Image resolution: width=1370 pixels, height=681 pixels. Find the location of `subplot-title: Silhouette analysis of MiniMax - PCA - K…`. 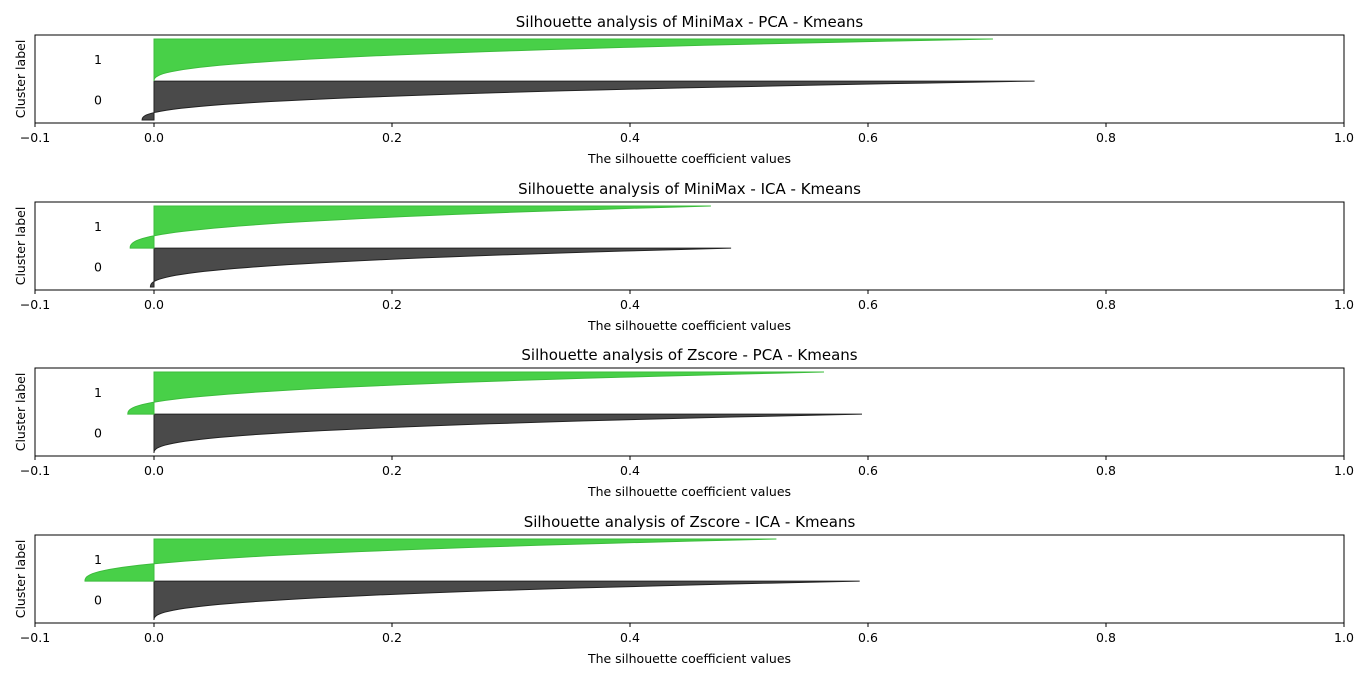

subplot-title: Silhouette analysis of MiniMax - PCA - K… is located at coordinates (690, 22).